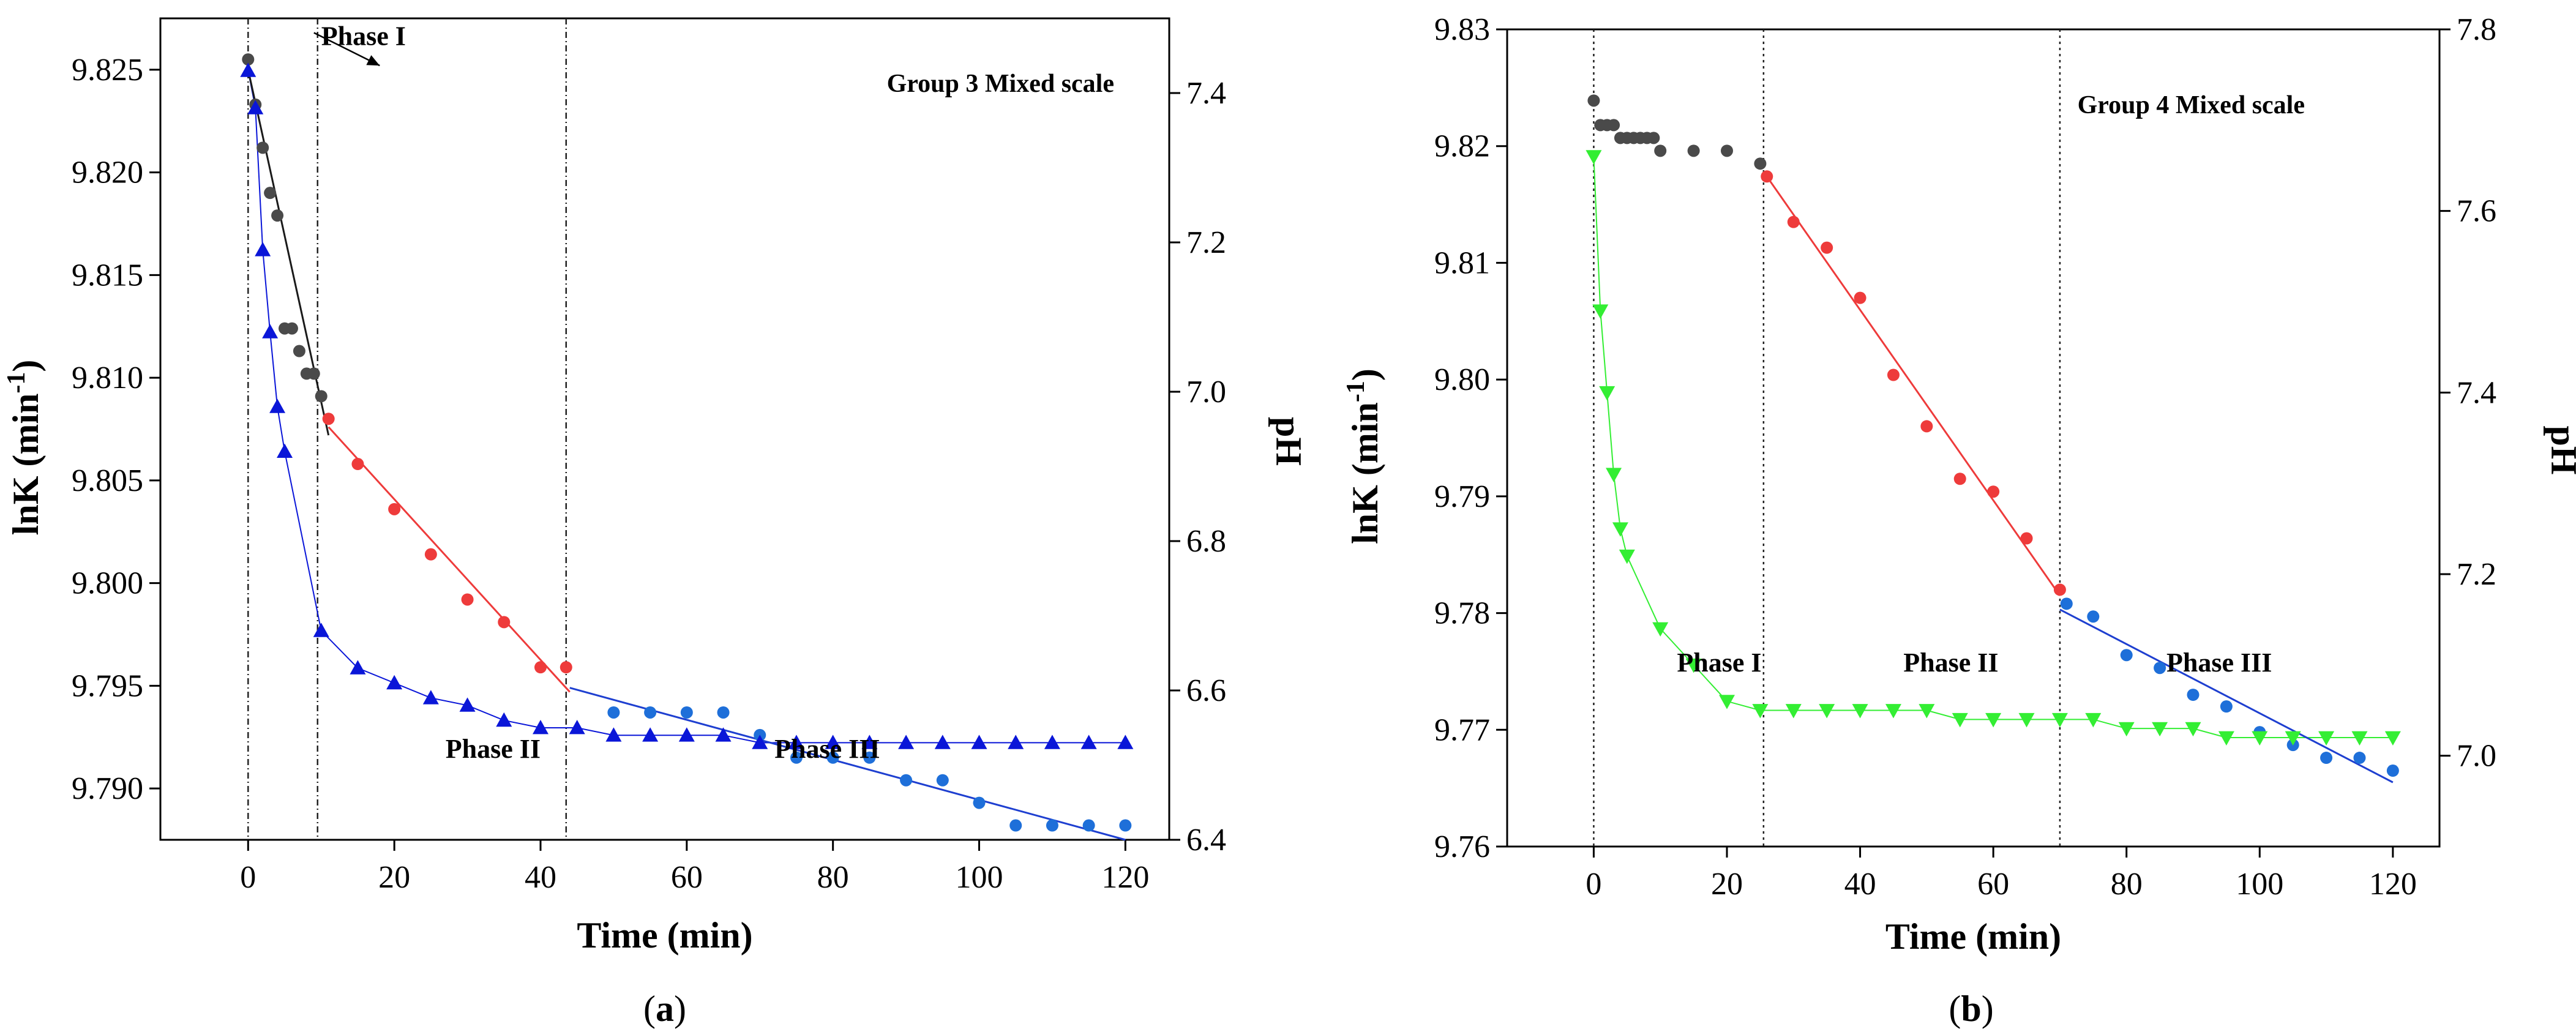 Image resolution: width=2576 pixels, height=1032 pixels. Describe the element at coordinates (665, 1009) in the screenshot. I see `subfigure-label: (a)` at that location.